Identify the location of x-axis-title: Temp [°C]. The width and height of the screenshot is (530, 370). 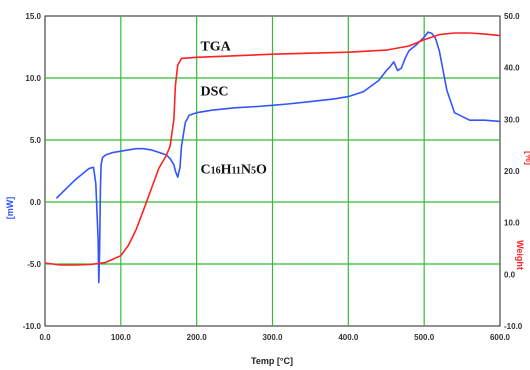
(272, 361).